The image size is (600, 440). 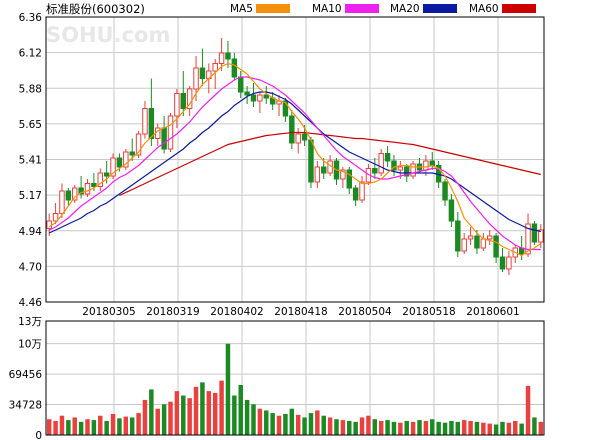 What do you see at coordinates (492, 312) in the screenshot?
I see `date-tick-label: 20180601` at bounding box center [492, 312].